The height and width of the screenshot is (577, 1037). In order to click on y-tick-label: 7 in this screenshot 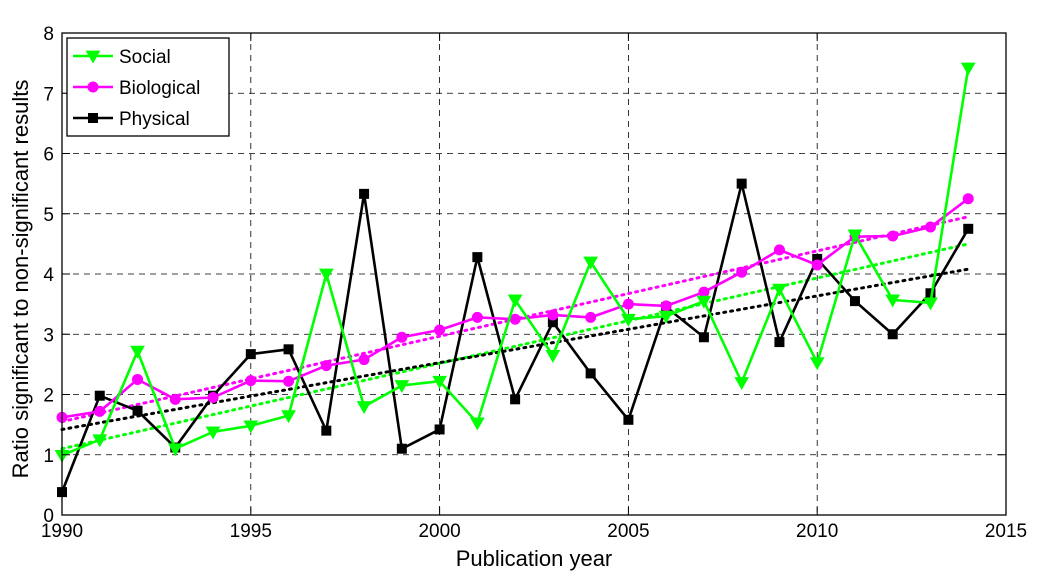, I will do `click(48, 94)`.